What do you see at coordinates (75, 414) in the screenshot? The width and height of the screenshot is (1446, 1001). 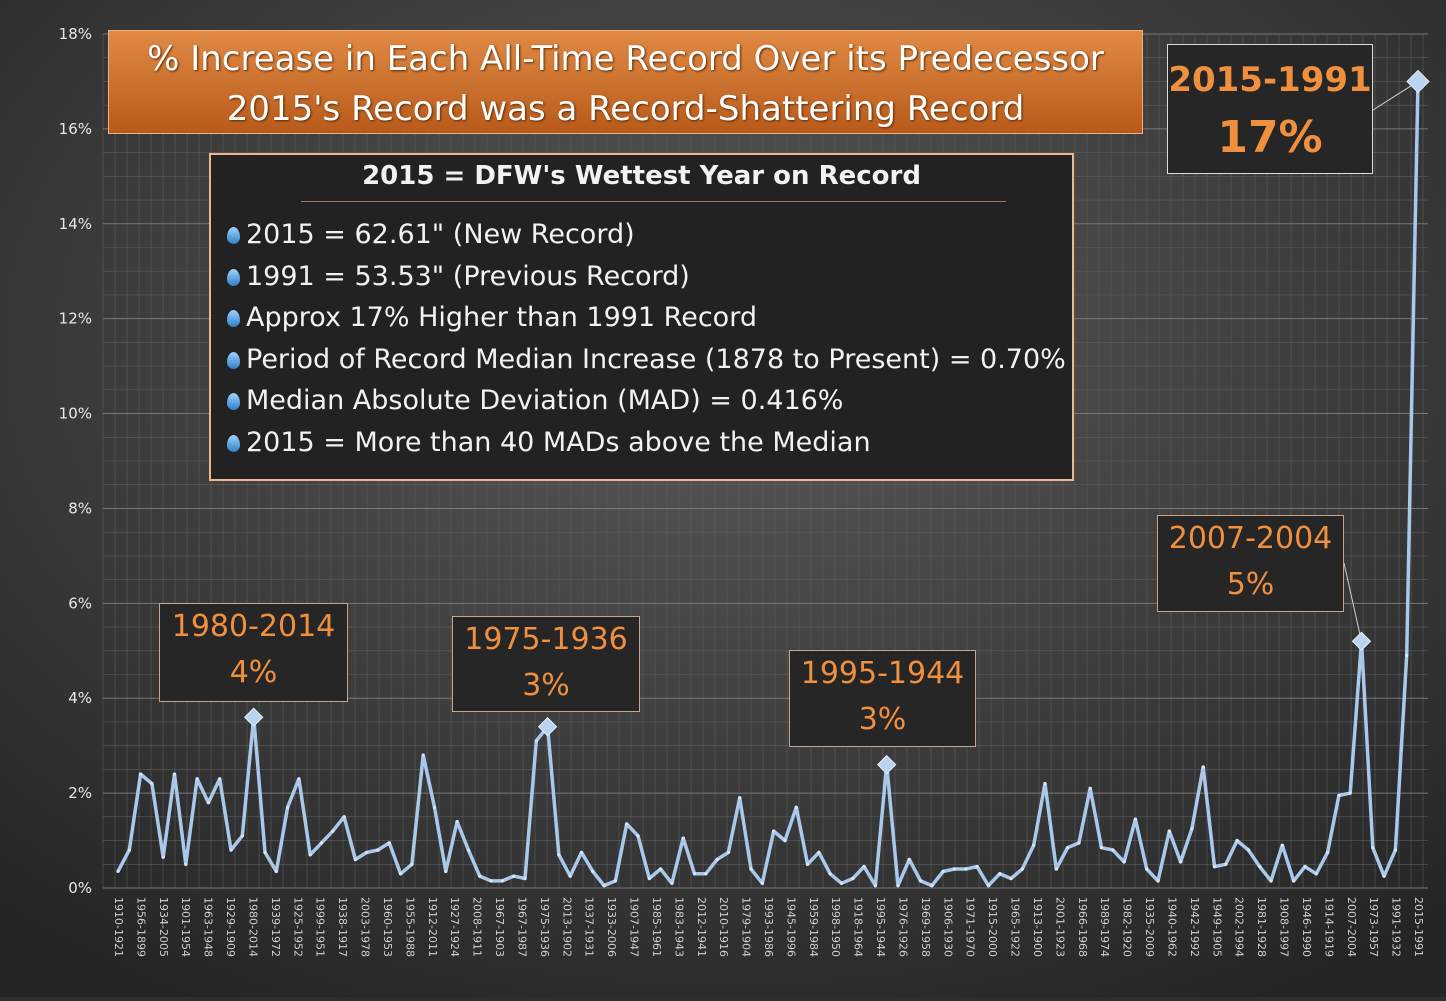 I see `y-tick-label: 10%` at bounding box center [75, 414].